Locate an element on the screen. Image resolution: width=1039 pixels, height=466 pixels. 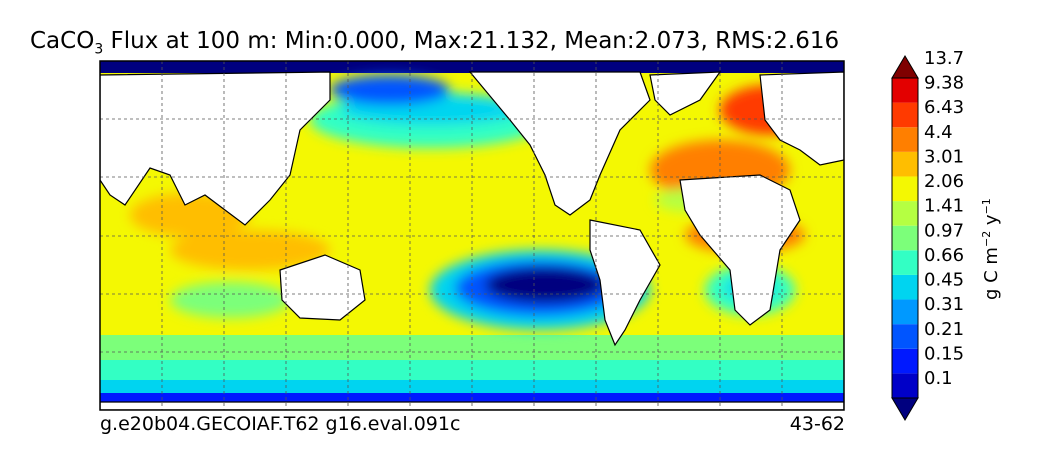
pacific-warm-pool is located at coordinates (250, 250).